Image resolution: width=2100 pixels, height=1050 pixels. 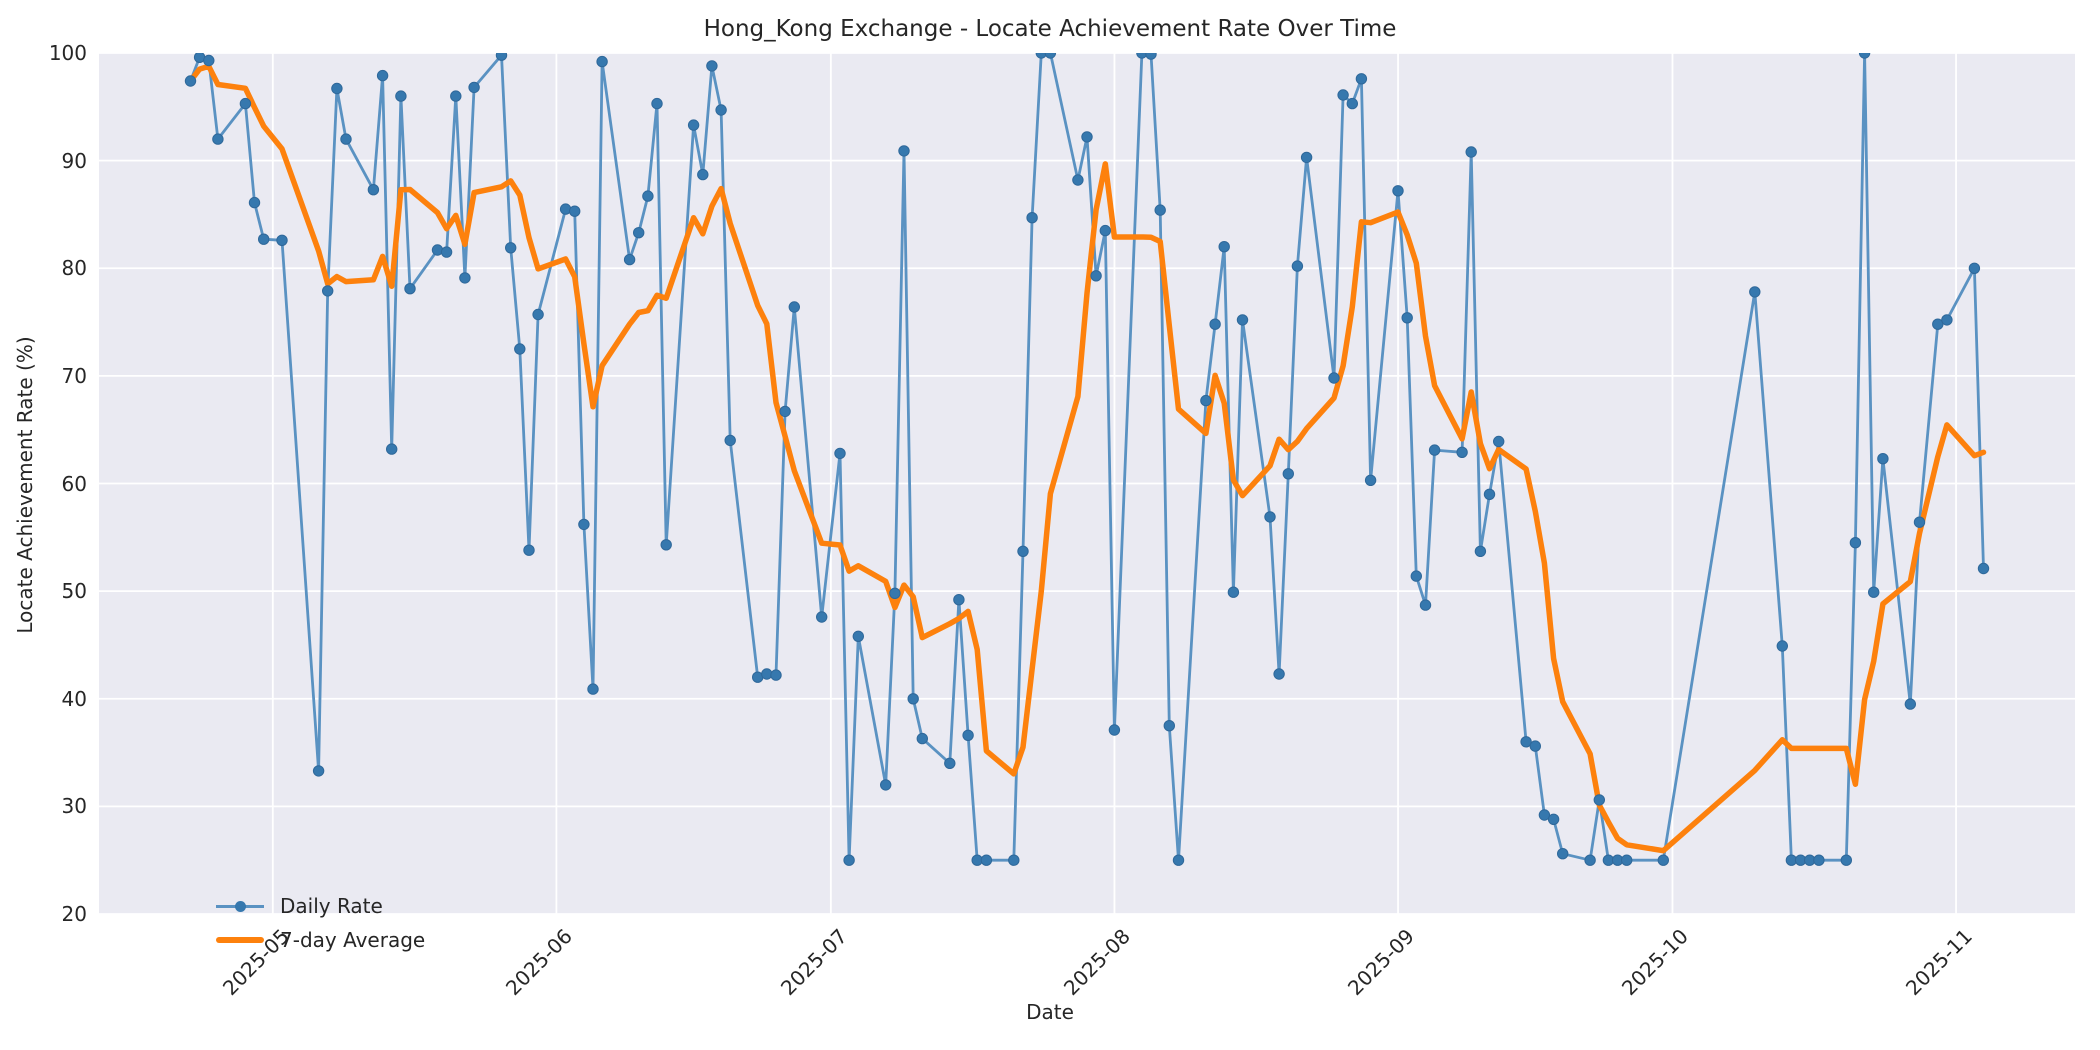 I want to click on daily-rate-line-marker-icon, so click(x=240, y=906).